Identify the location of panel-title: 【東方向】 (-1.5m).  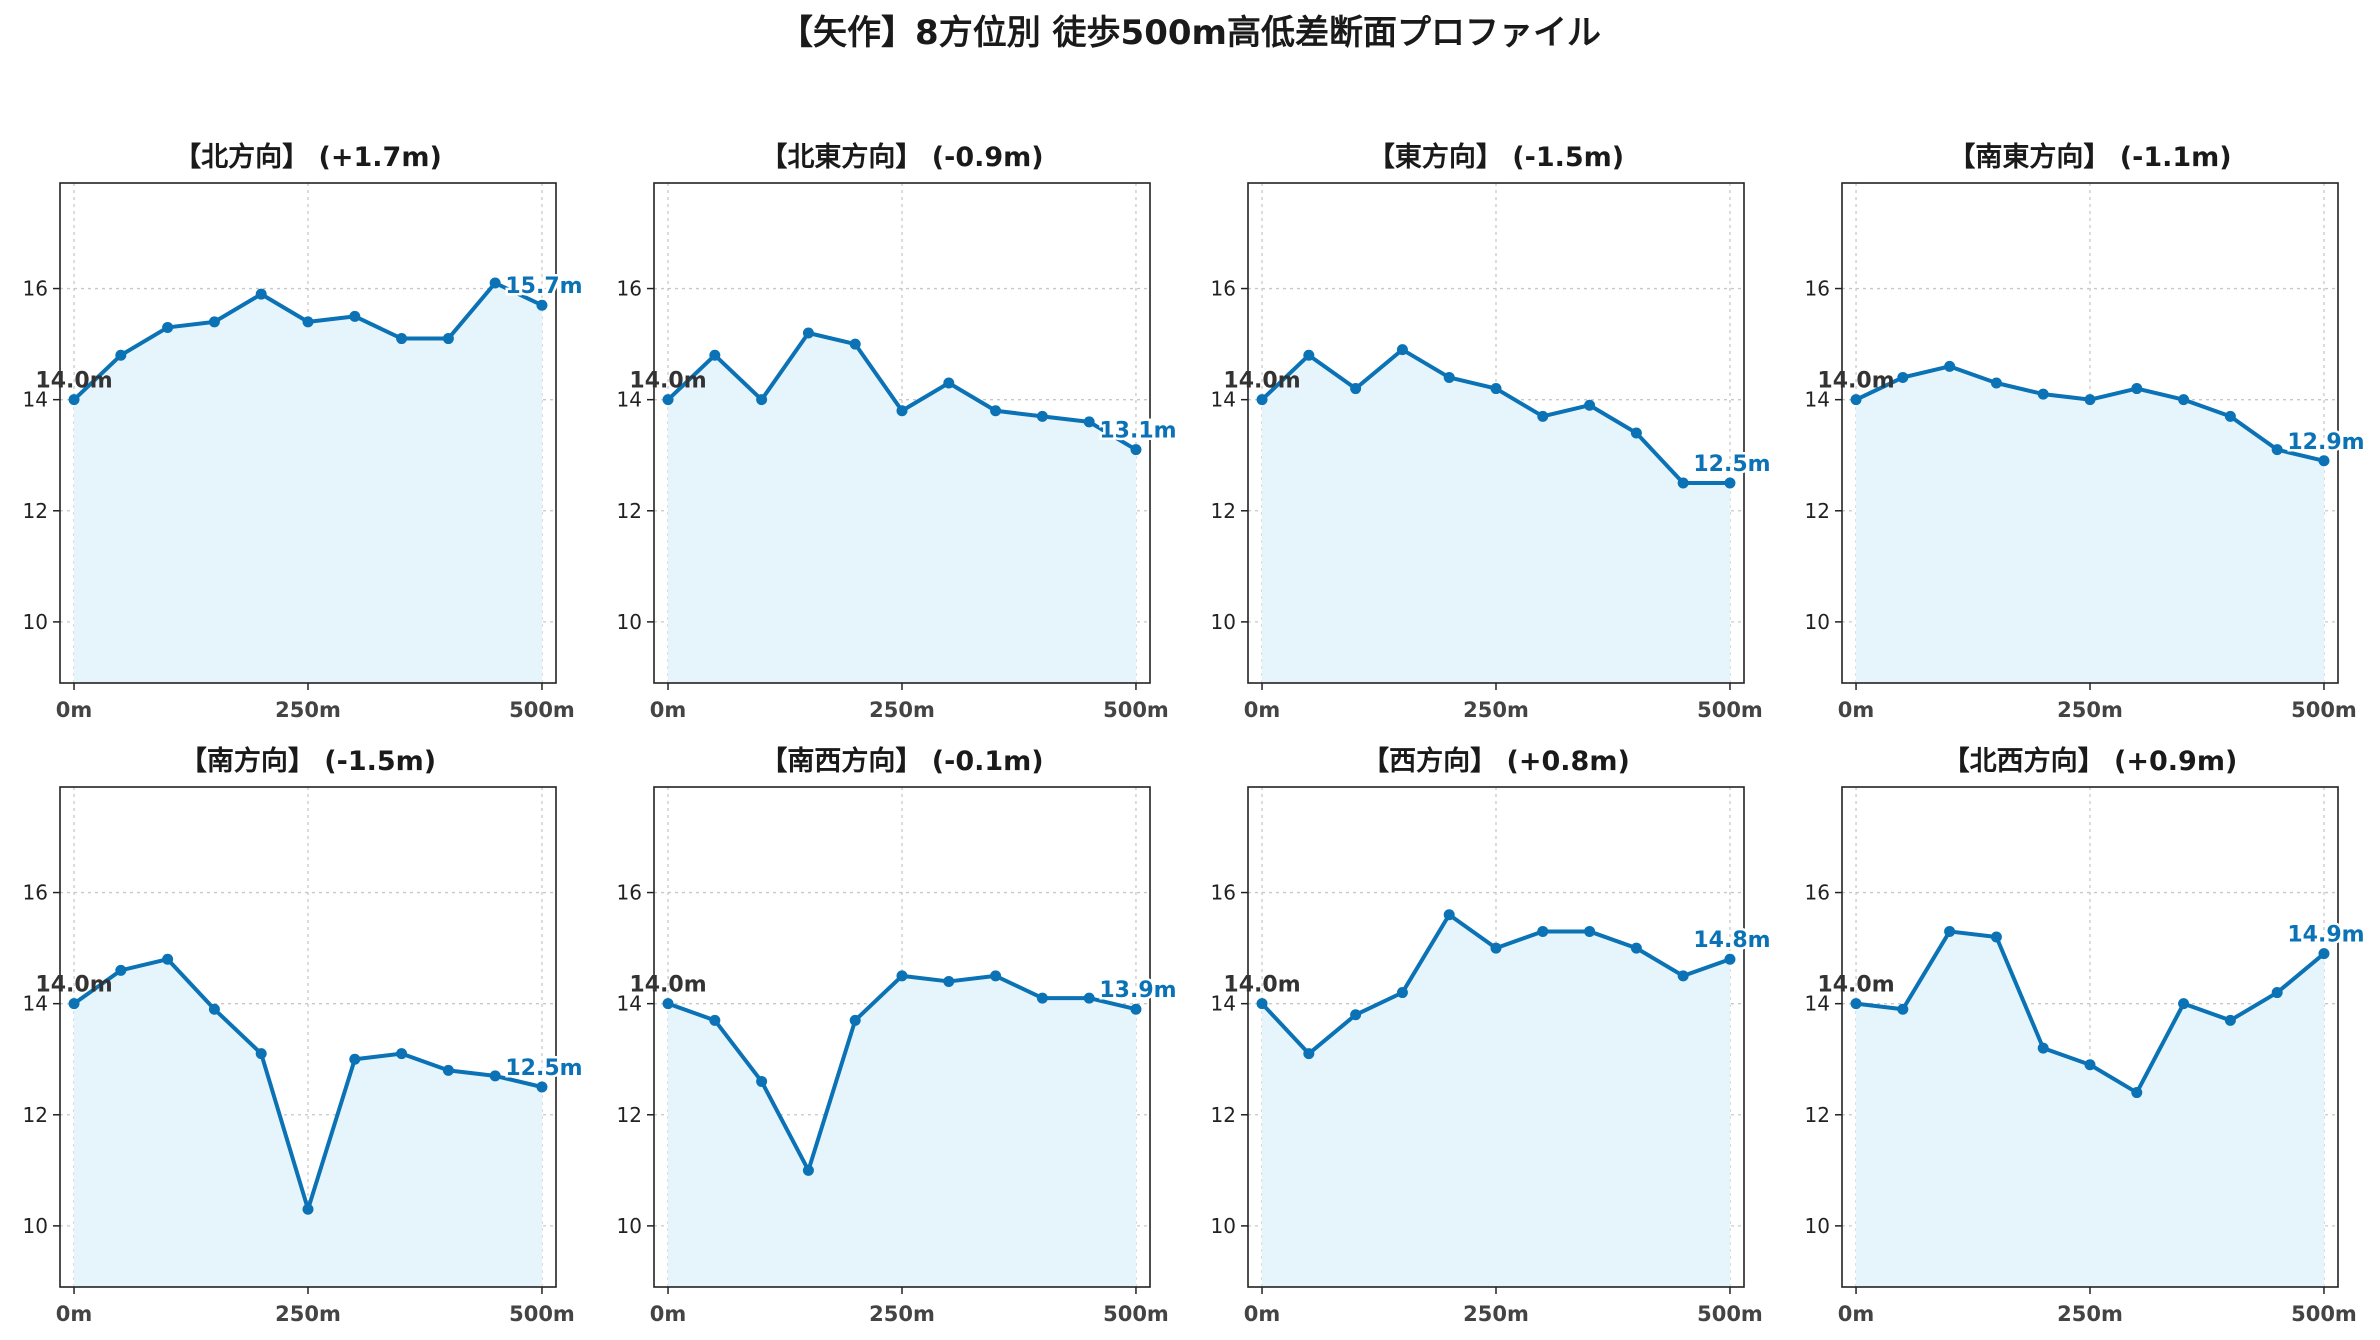
(1496, 157).